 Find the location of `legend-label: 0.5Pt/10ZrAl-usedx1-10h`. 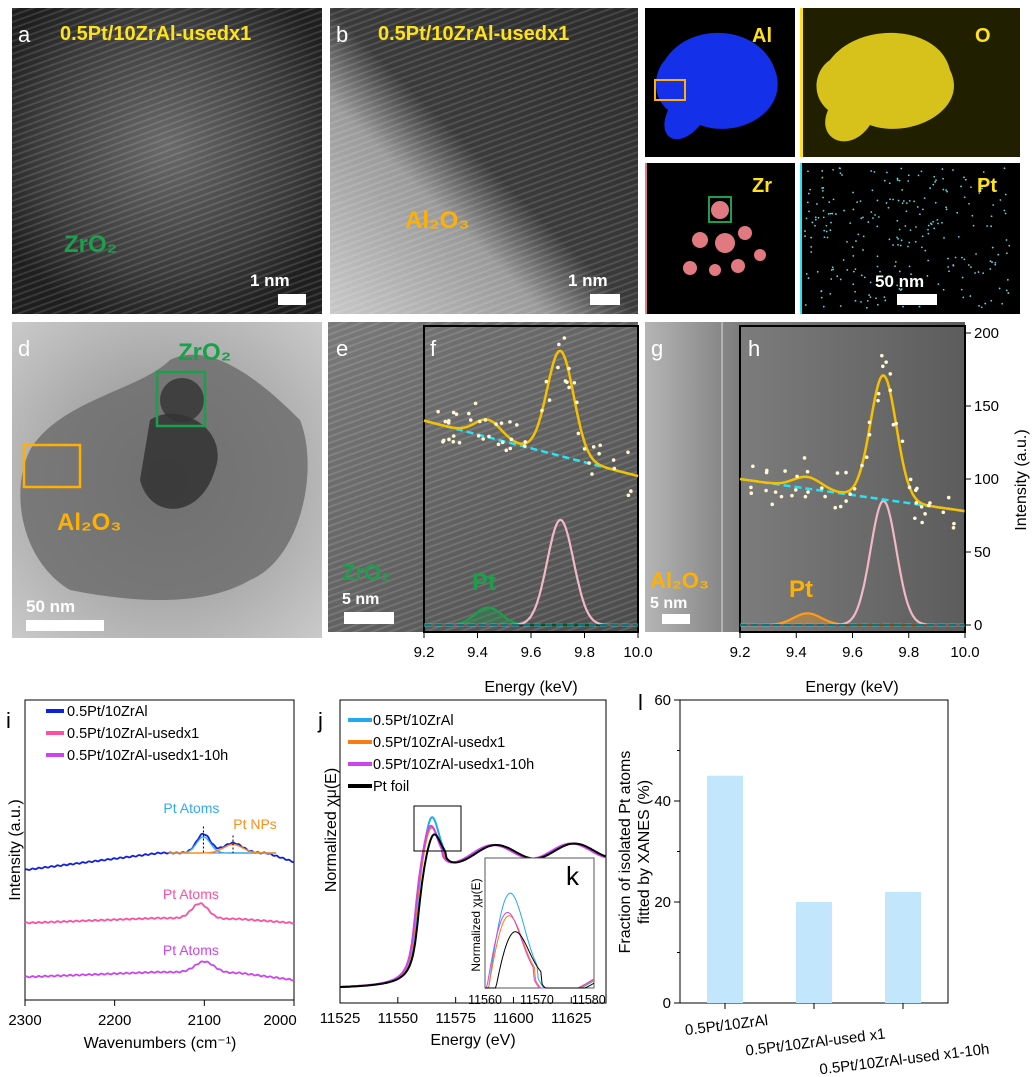

legend-label: 0.5Pt/10ZrAl-usedx1-10h is located at coordinates (453, 765).